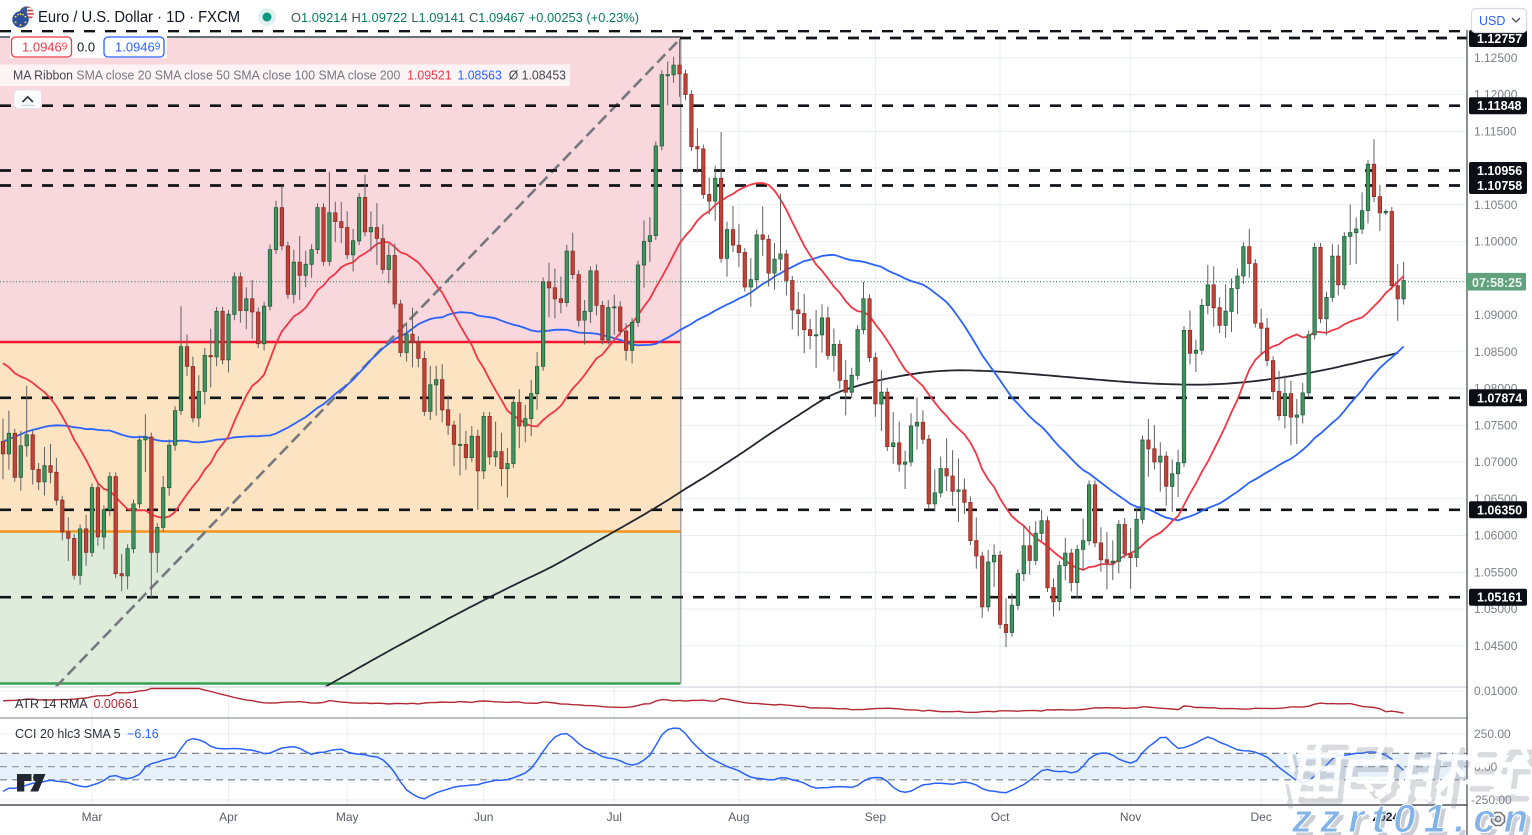  What do you see at coordinates (1496, 205) in the screenshot?
I see `svg-text: 1.10500` at bounding box center [1496, 205].